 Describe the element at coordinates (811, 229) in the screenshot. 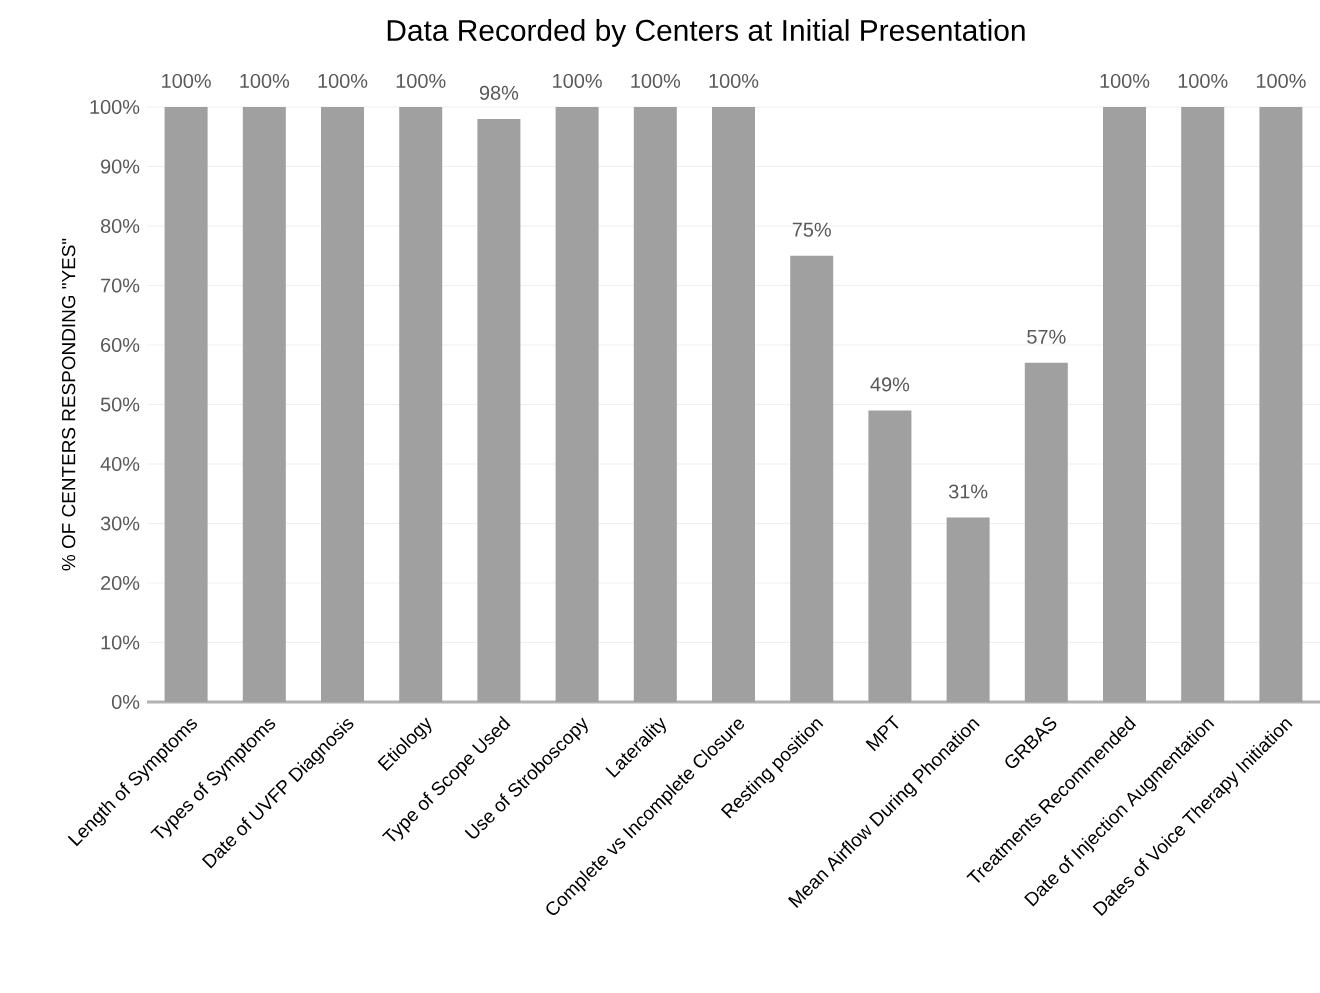

I see `data-label: 75%` at that location.